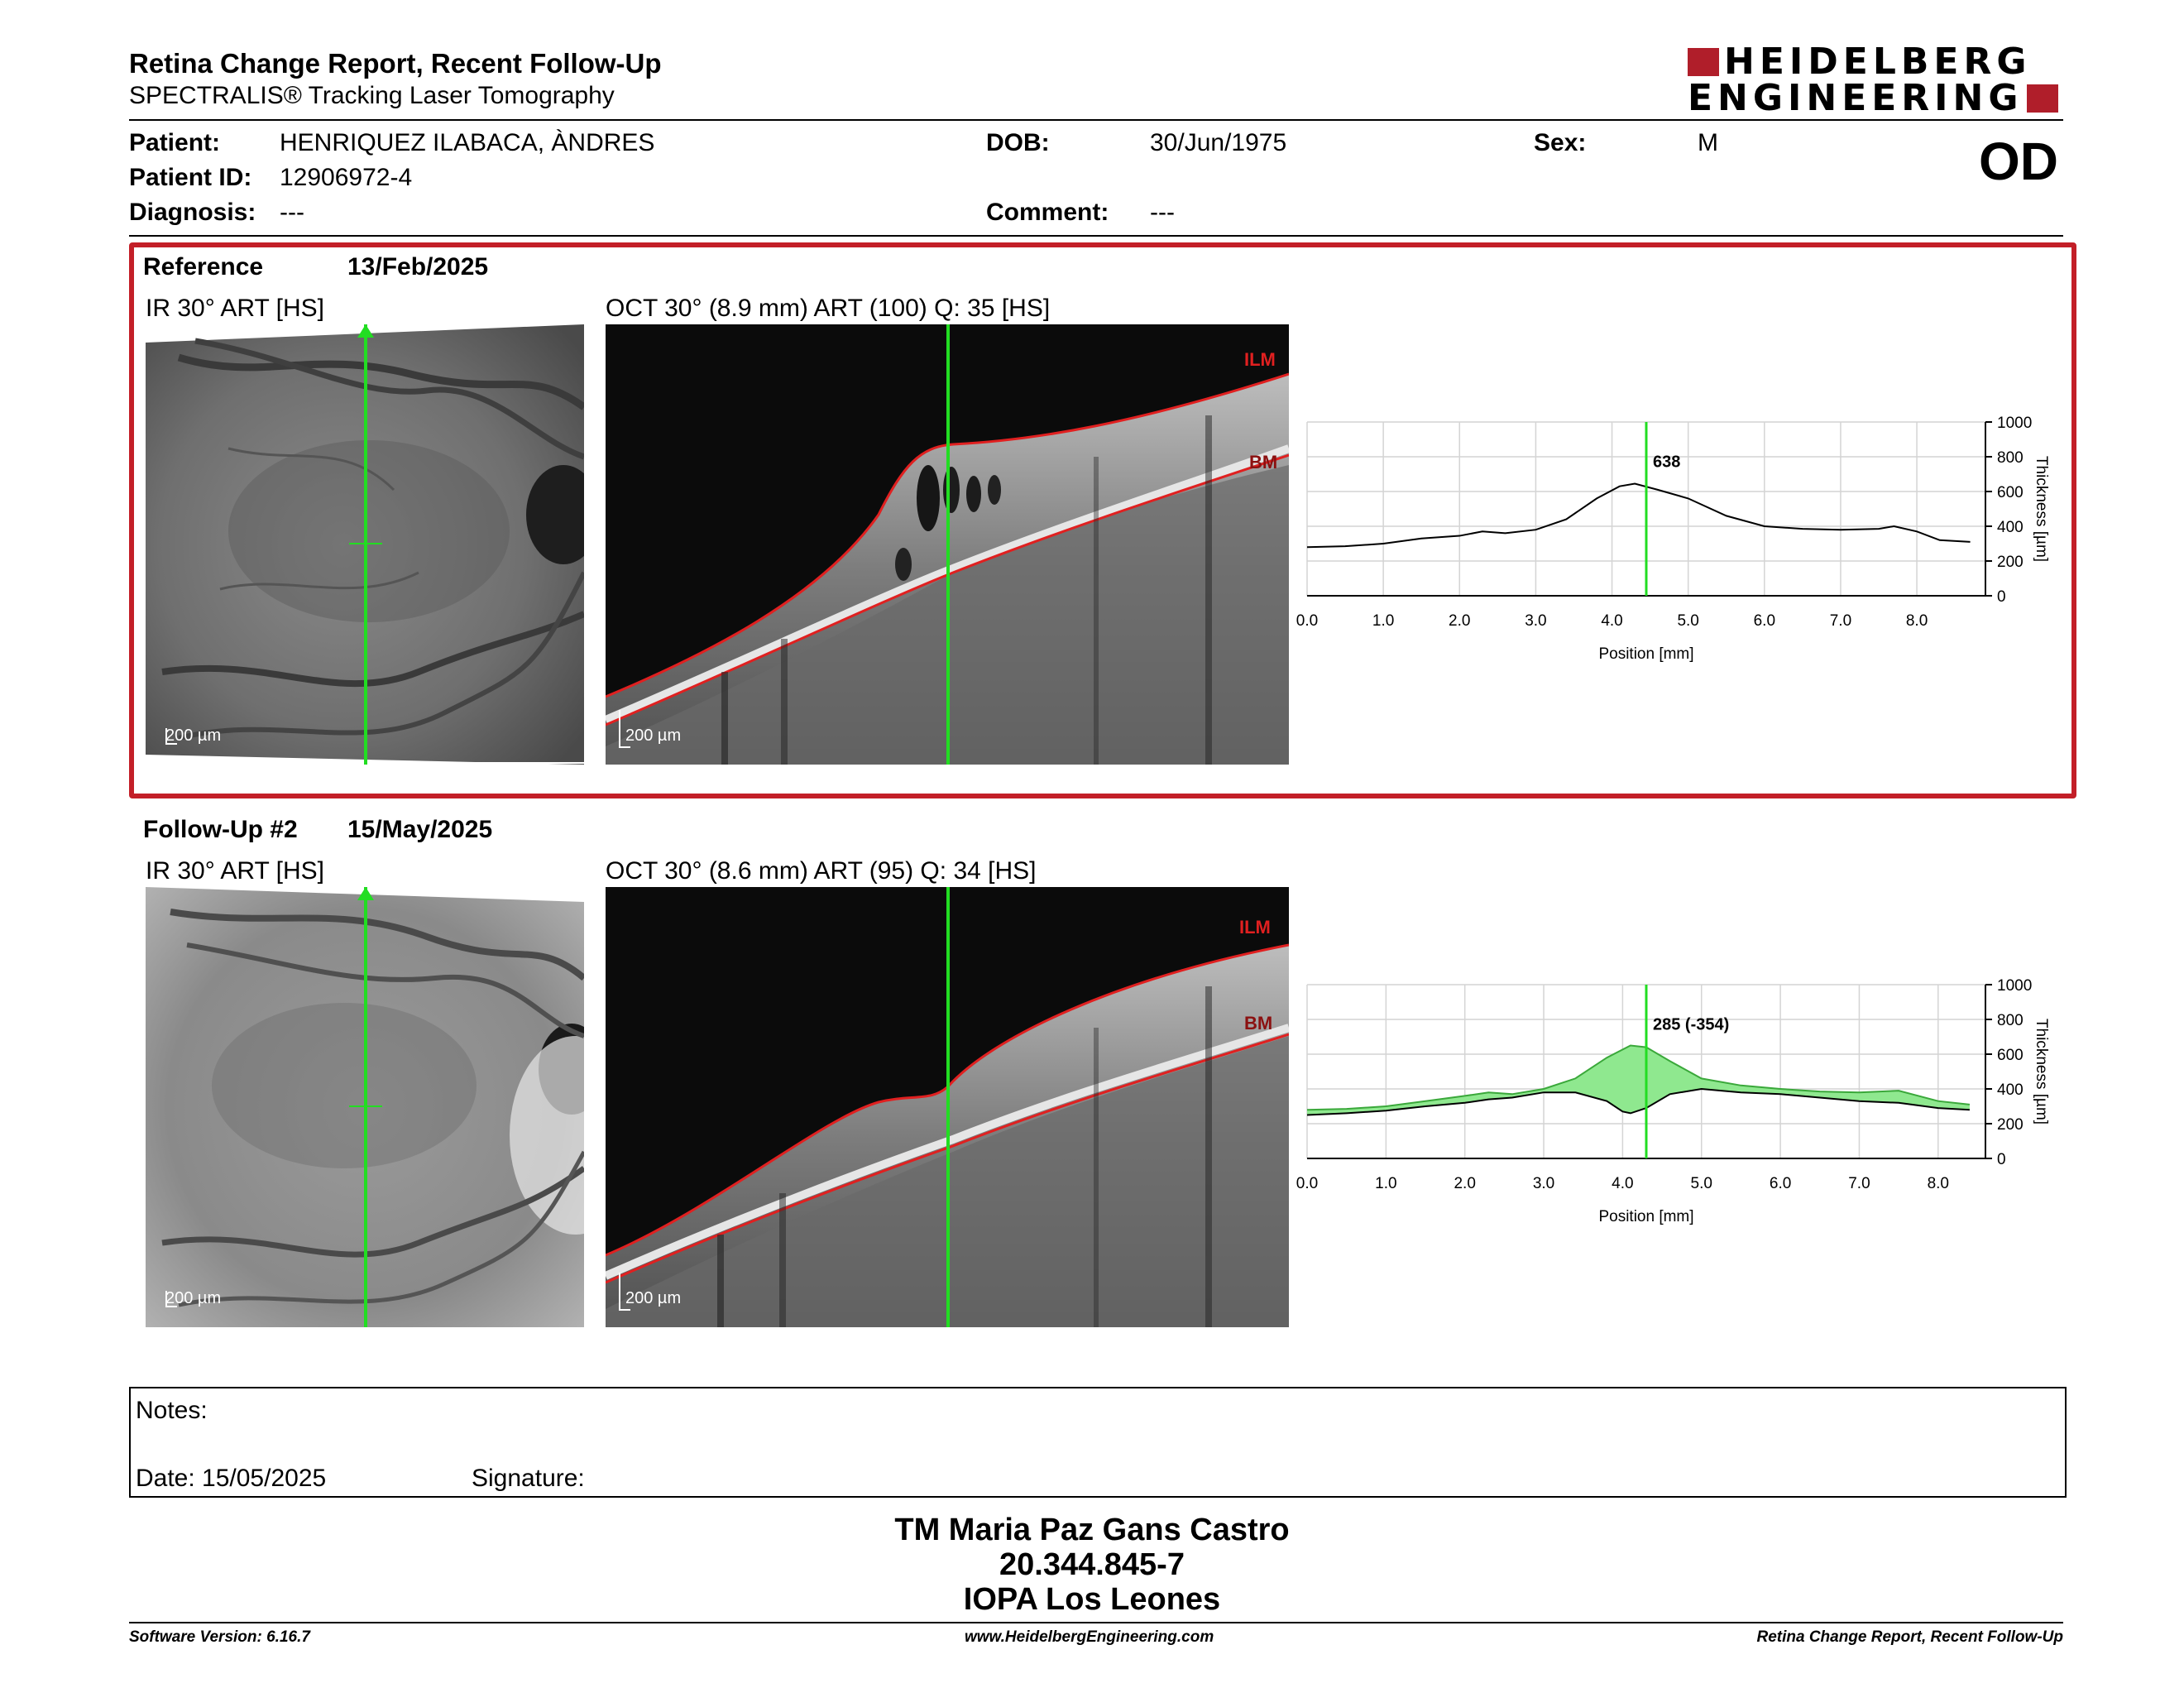  I want to click on heidelberg-logo: HEIDELBERG, so click(1860, 62).